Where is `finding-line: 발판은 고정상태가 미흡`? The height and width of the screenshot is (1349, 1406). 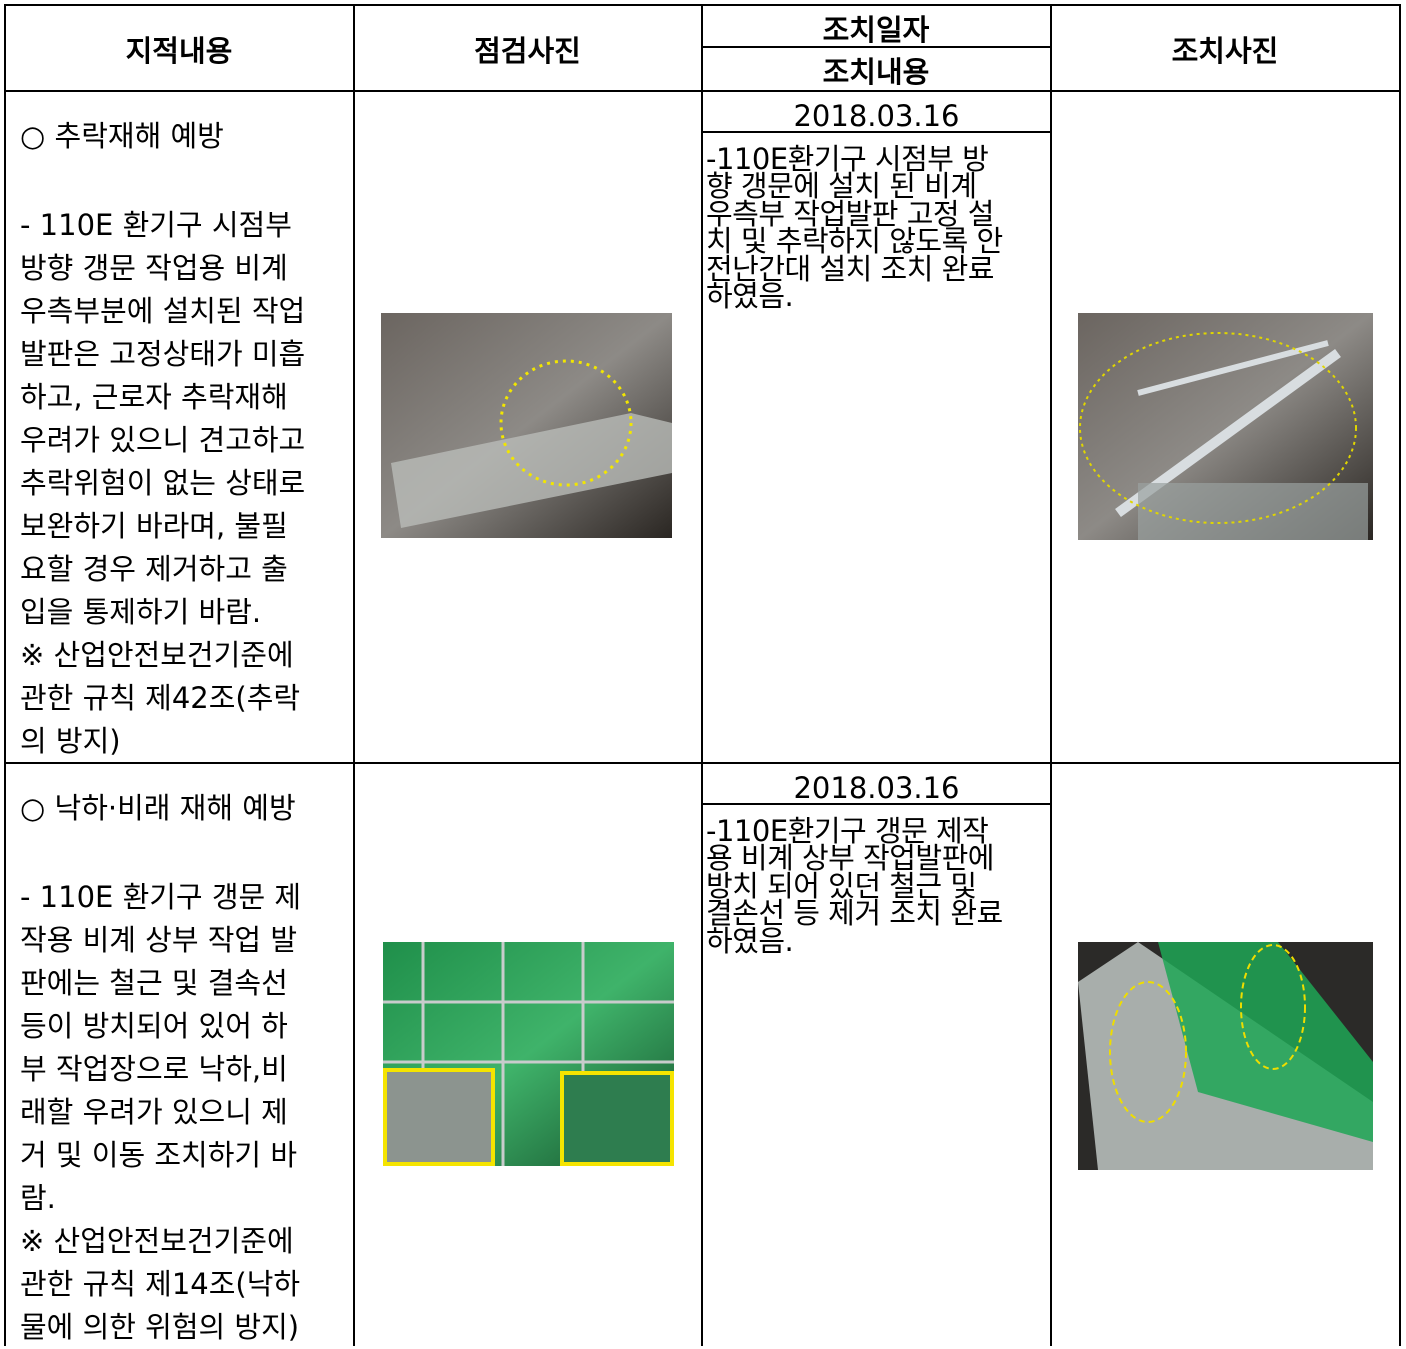
finding-line: 발판은 고정상태가 미흡 is located at coordinates (163, 354).